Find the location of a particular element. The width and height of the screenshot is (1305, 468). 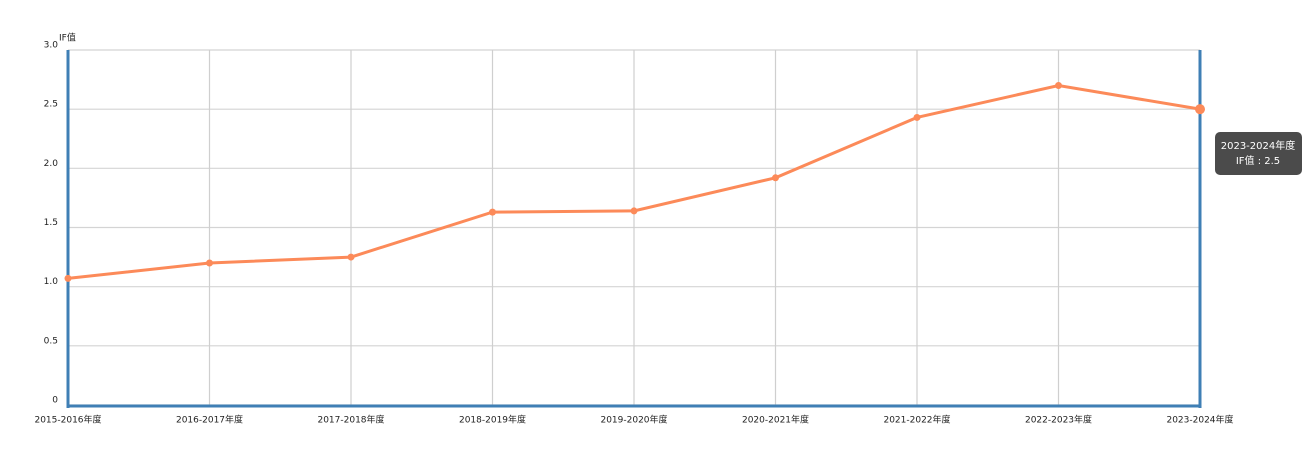

y-tick-label: 0 is located at coordinates (55, 401).